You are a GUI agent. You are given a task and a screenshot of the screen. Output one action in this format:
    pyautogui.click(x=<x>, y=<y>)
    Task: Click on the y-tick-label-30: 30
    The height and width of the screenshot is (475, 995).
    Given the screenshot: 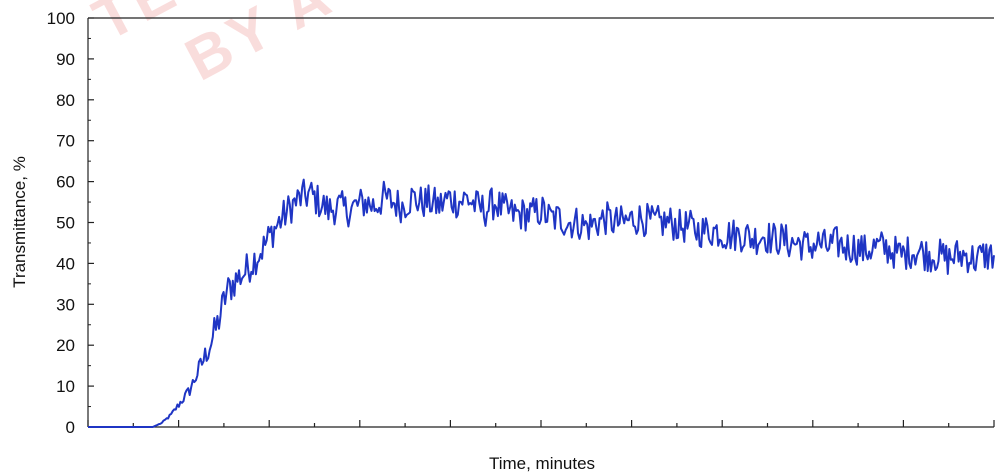 What is the action you would take?
    pyautogui.click(x=65, y=304)
    